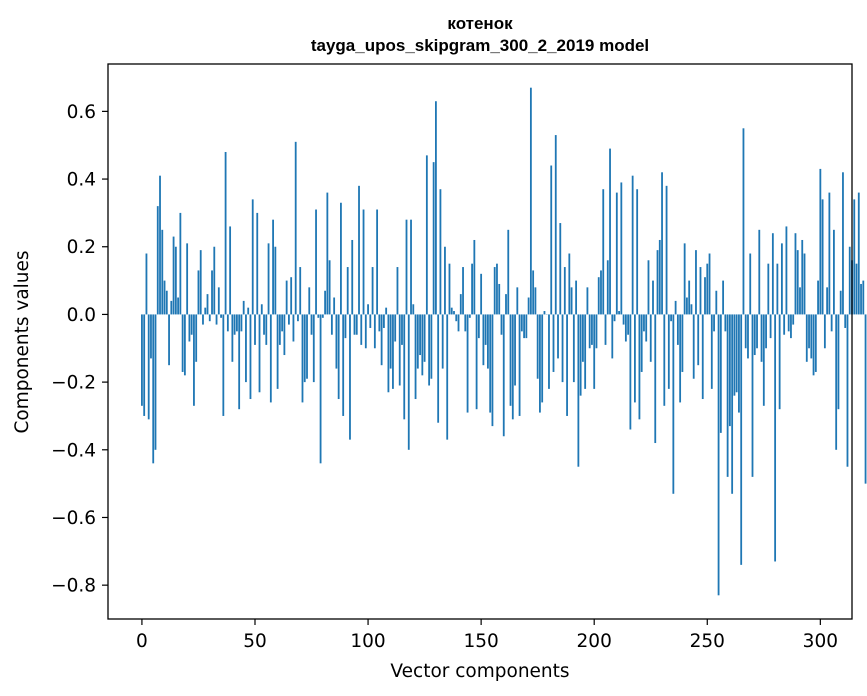  What do you see at coordinates (81, 112) in the screenshot?
I see `y-tick-label: 0.6` at bounding box center [81, 112].